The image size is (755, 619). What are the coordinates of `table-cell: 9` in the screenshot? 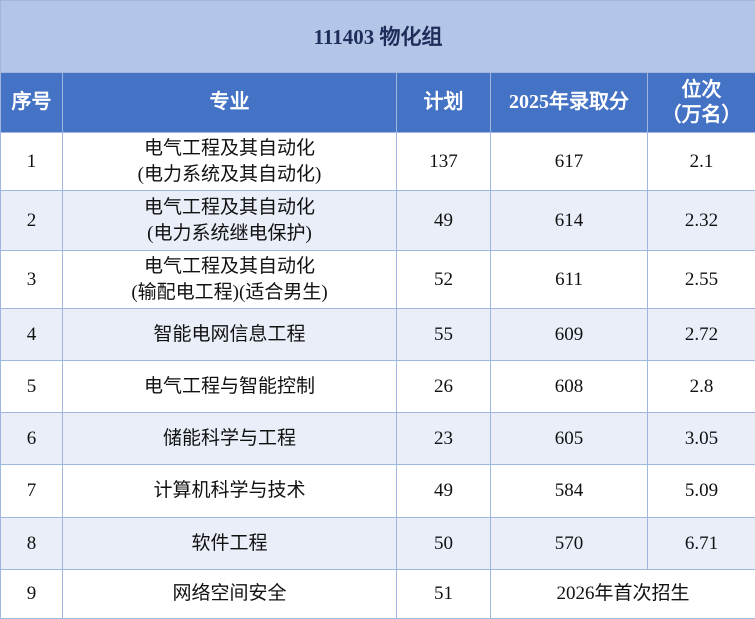 It's located at (32, 594).